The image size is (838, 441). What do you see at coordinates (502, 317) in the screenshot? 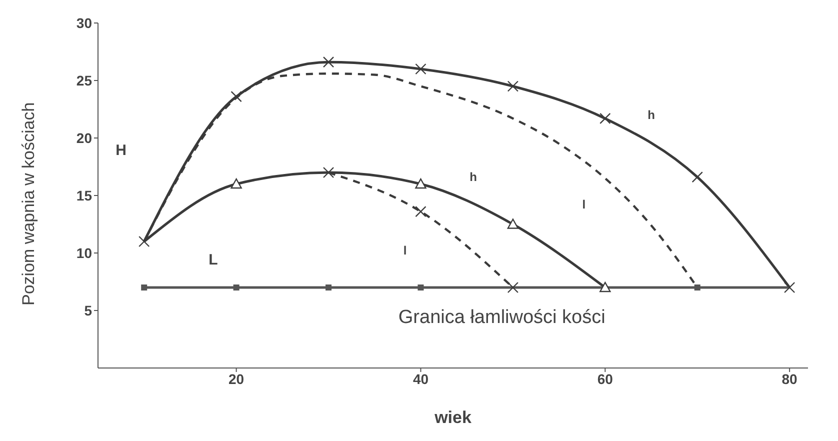
I see `annotation: Granica łamliwości kości` at bounding box center [502, 317].